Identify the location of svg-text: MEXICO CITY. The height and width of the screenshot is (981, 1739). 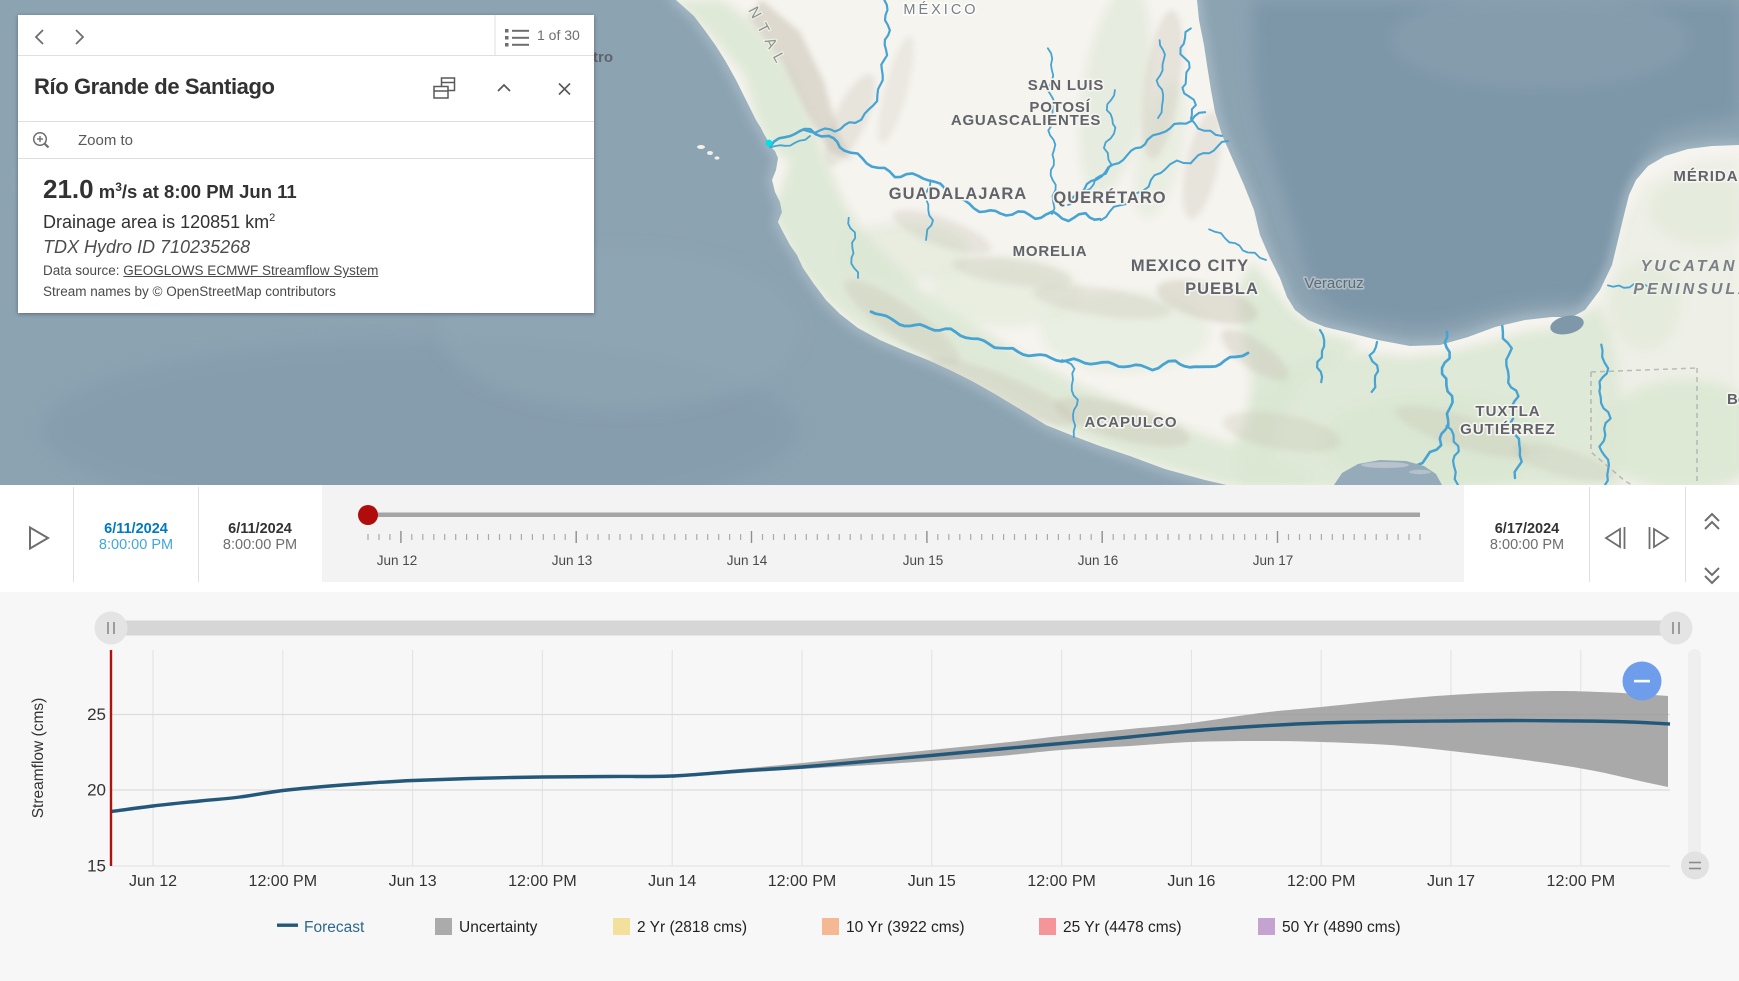
(1190, 266).